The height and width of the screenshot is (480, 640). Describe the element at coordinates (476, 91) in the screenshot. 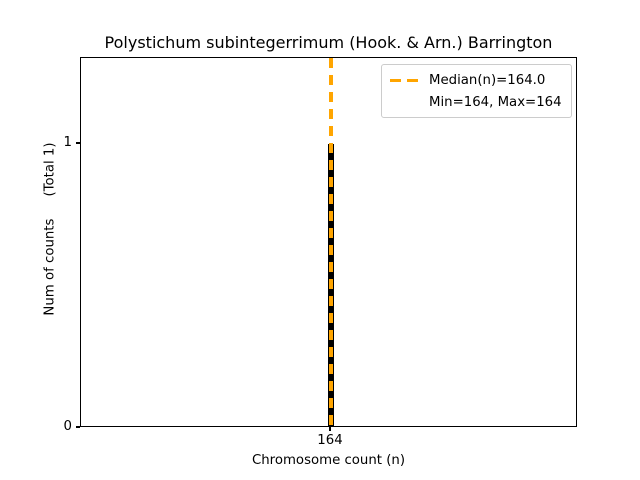

I see `legend: Median(n)=164.0 Min=164, Max=164` at that location.